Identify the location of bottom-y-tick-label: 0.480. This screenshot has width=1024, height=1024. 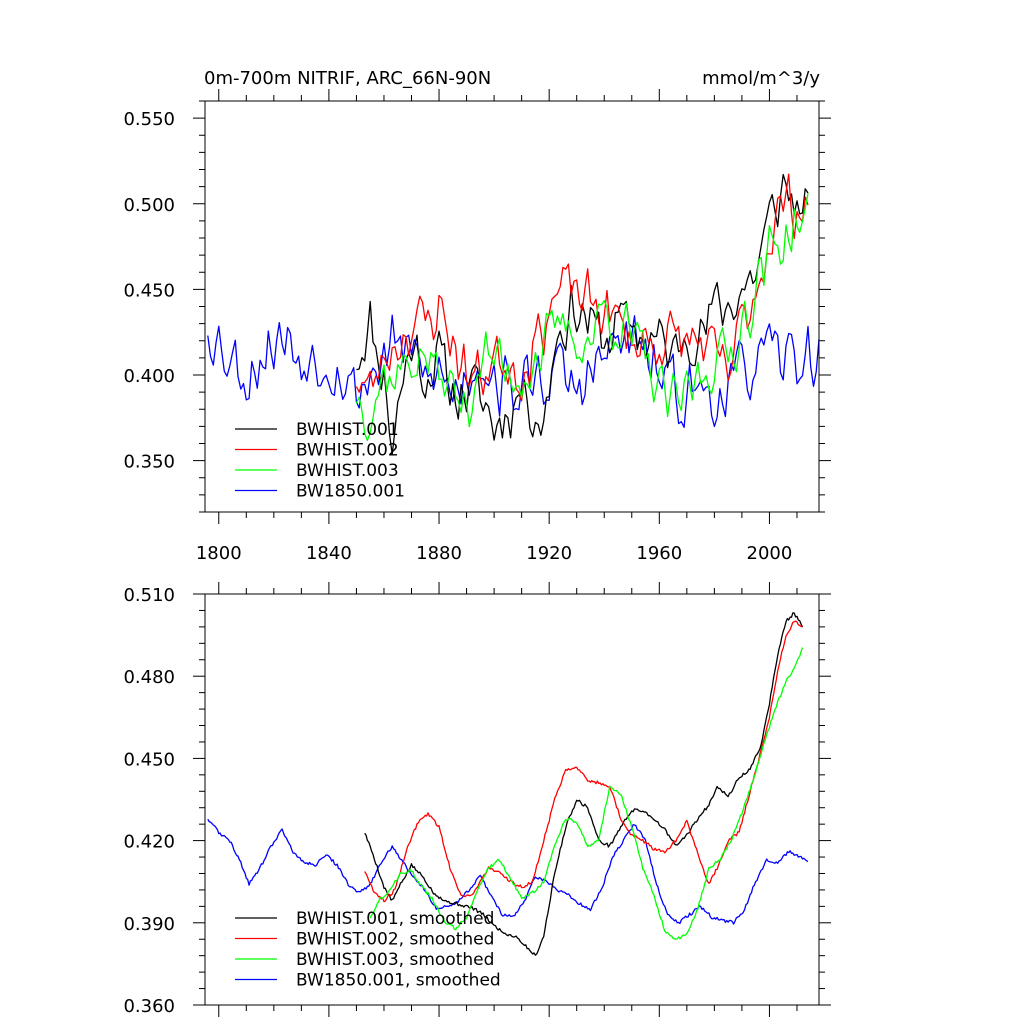
(149, 677).